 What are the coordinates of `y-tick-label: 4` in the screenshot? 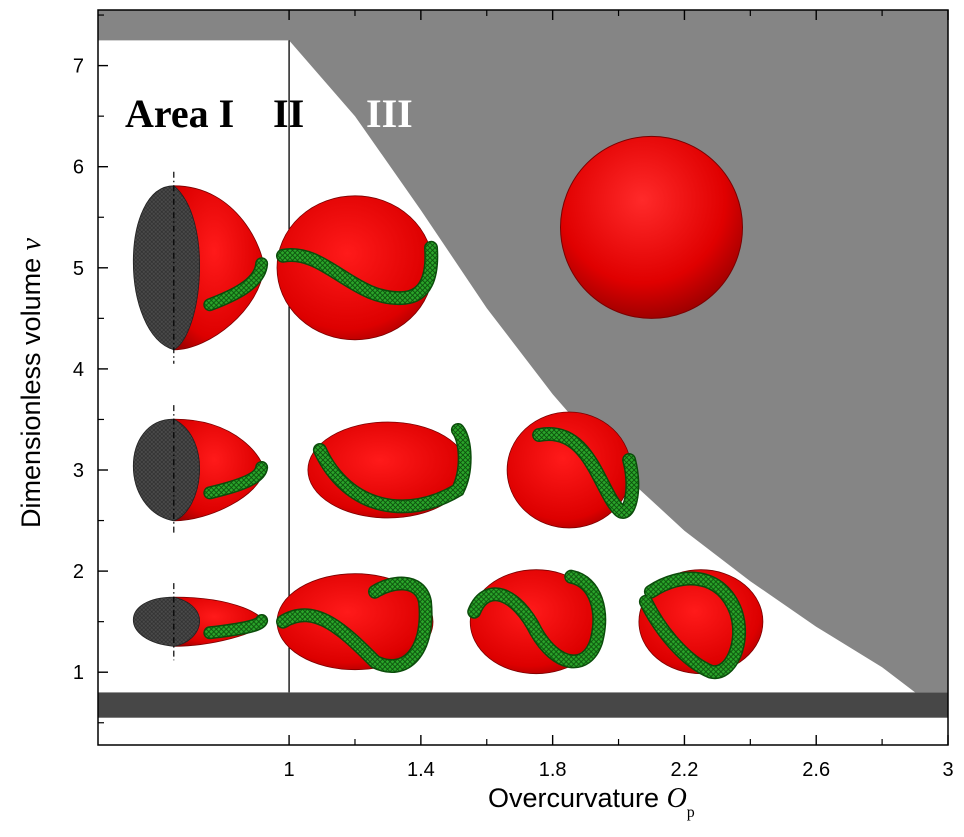 It's located at (78, 370).